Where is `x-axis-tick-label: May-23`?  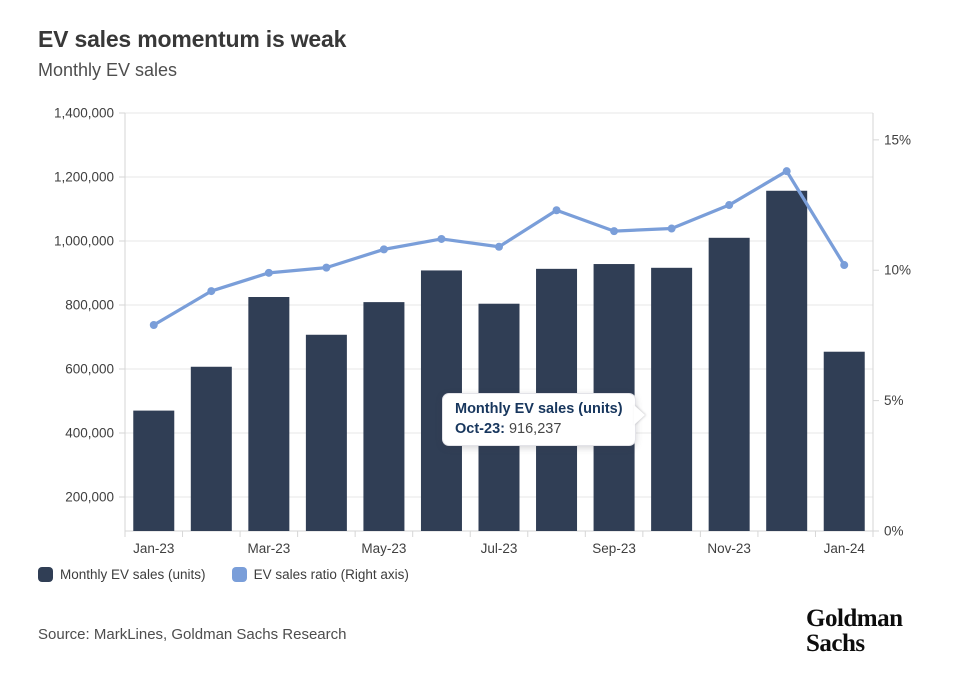 x-axis-tick-label: May-23 is located at coordinates (383, 548).